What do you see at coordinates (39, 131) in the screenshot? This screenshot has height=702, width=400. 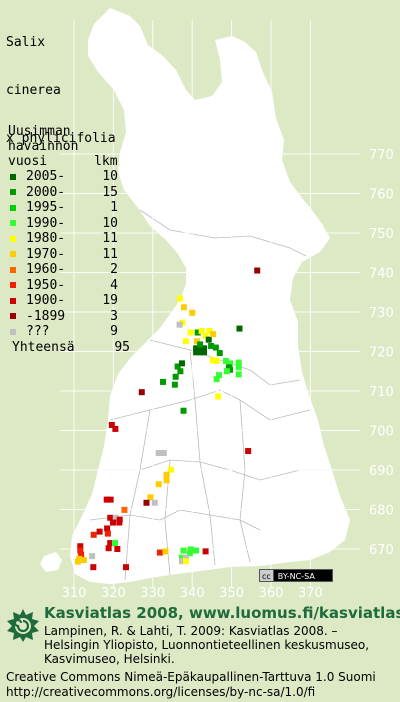 I see `legend-heading-line: Uusimman` at bounding box center [39, 131].